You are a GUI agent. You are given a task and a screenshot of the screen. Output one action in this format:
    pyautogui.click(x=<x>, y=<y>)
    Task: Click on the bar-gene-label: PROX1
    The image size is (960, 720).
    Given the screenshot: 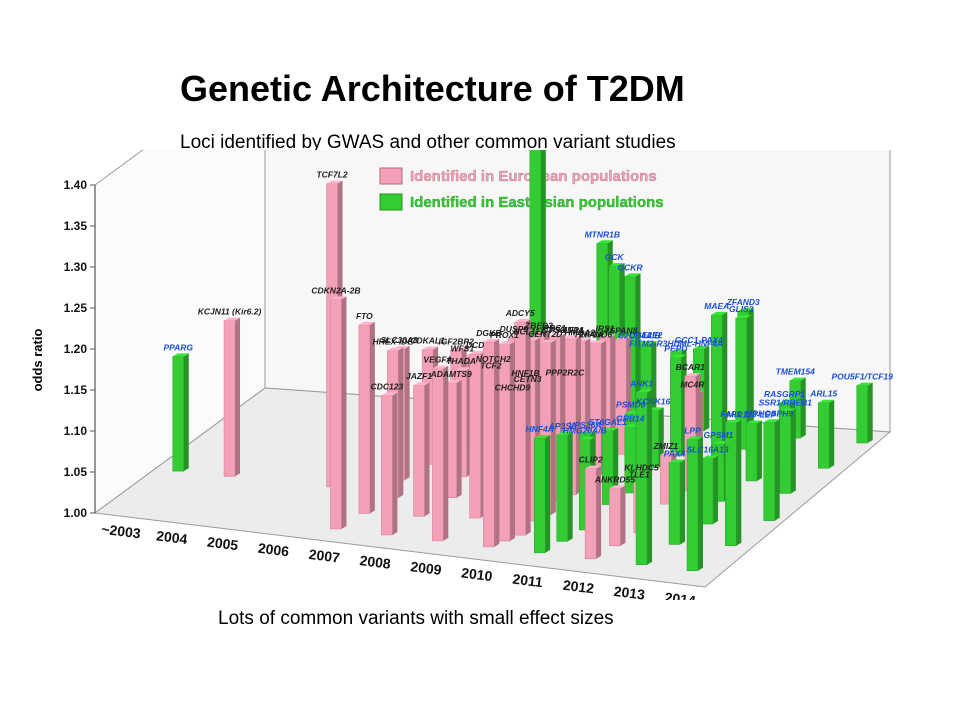 What is the action you would take?
    pyautogui.click(x=504, y=335)
    